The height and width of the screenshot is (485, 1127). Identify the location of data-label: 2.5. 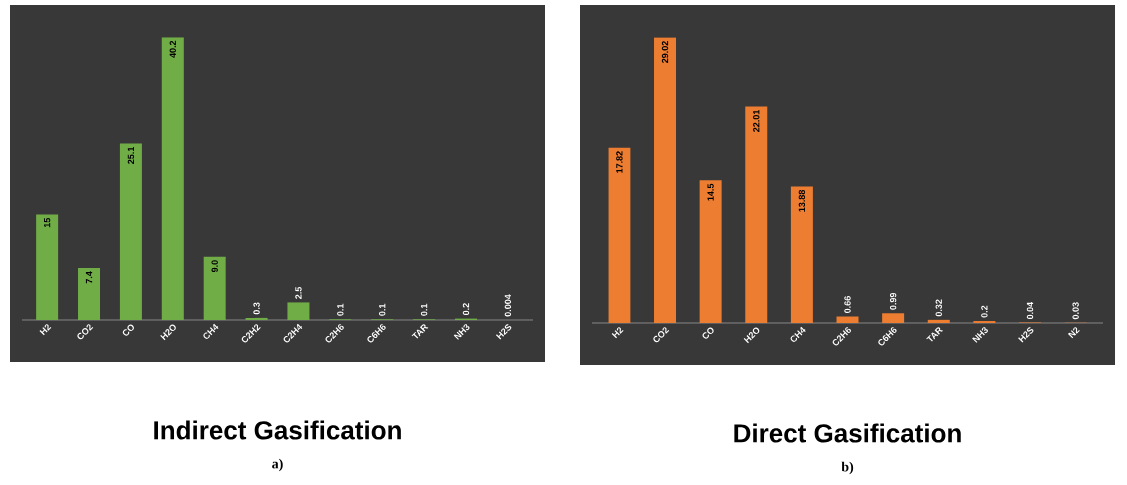
(298, 292).